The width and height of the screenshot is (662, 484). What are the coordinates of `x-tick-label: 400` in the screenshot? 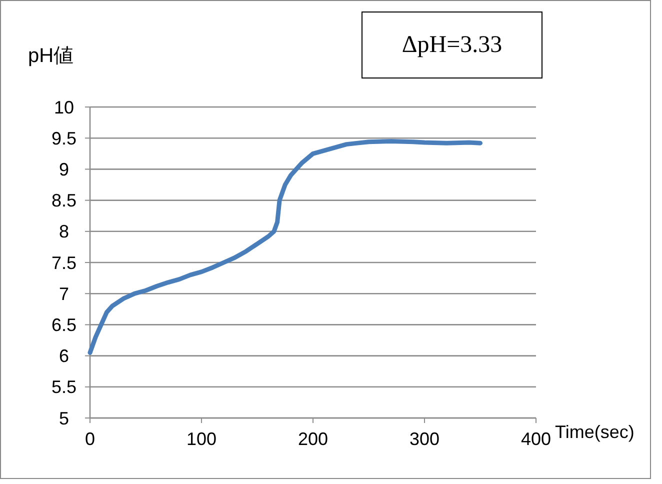 It's located at (536, 439).